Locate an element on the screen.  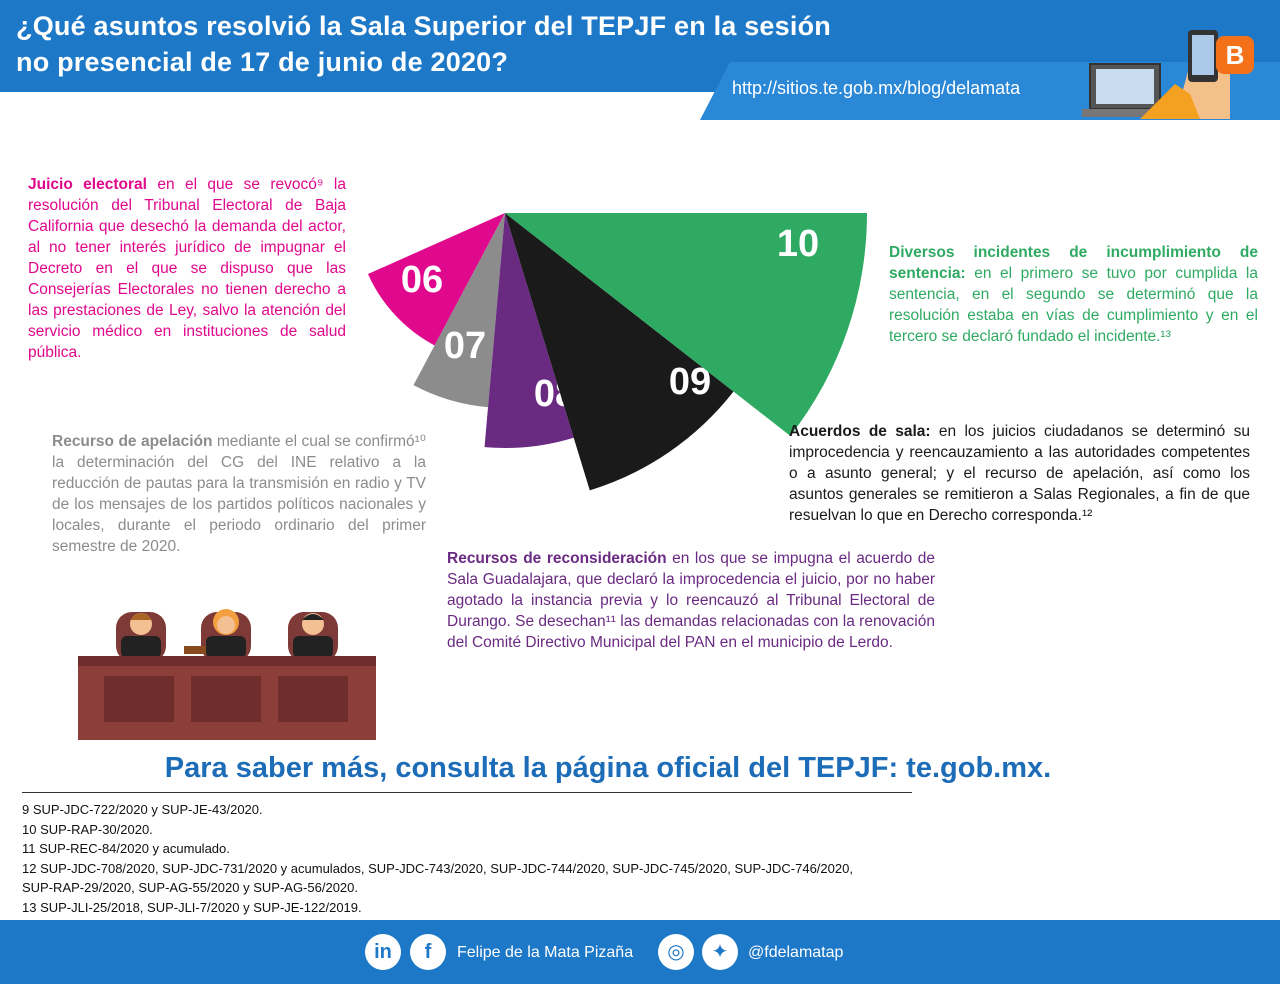
apelacion-heading: Recurso de apelación is located at coordinates (132, 441).